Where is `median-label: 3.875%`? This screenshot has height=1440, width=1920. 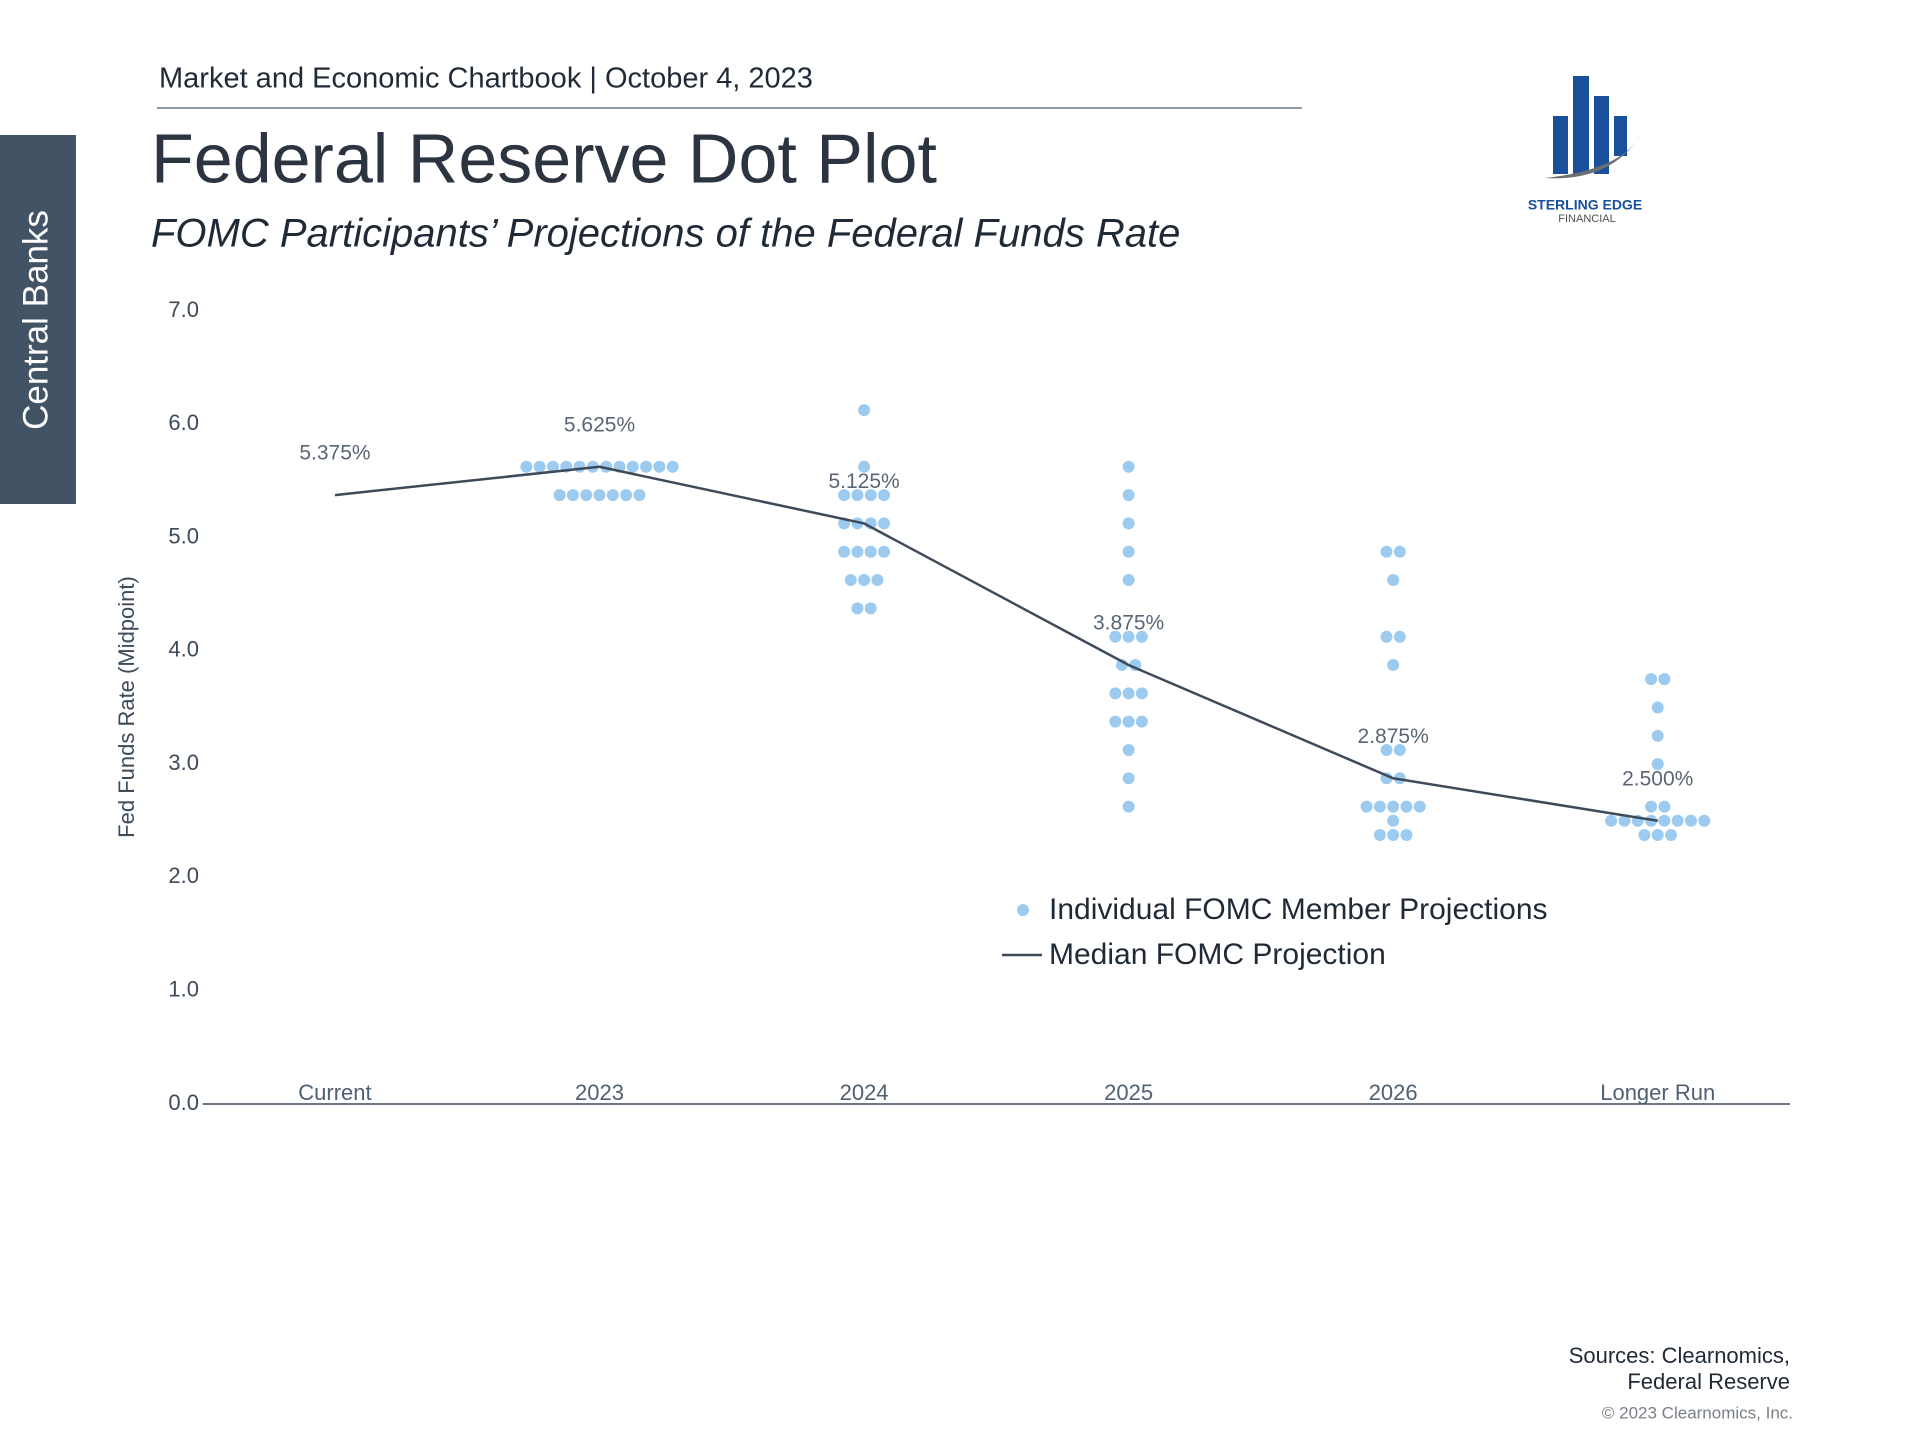 median-label: 3.875% is located at coordinates (1128, 623).